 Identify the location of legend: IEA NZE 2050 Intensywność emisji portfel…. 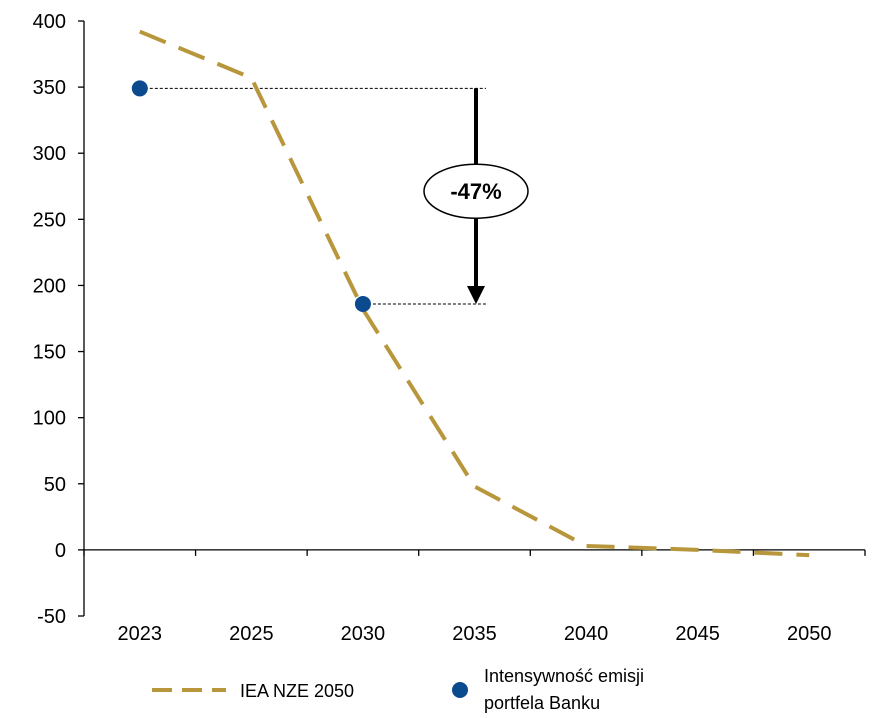
(398, 689).